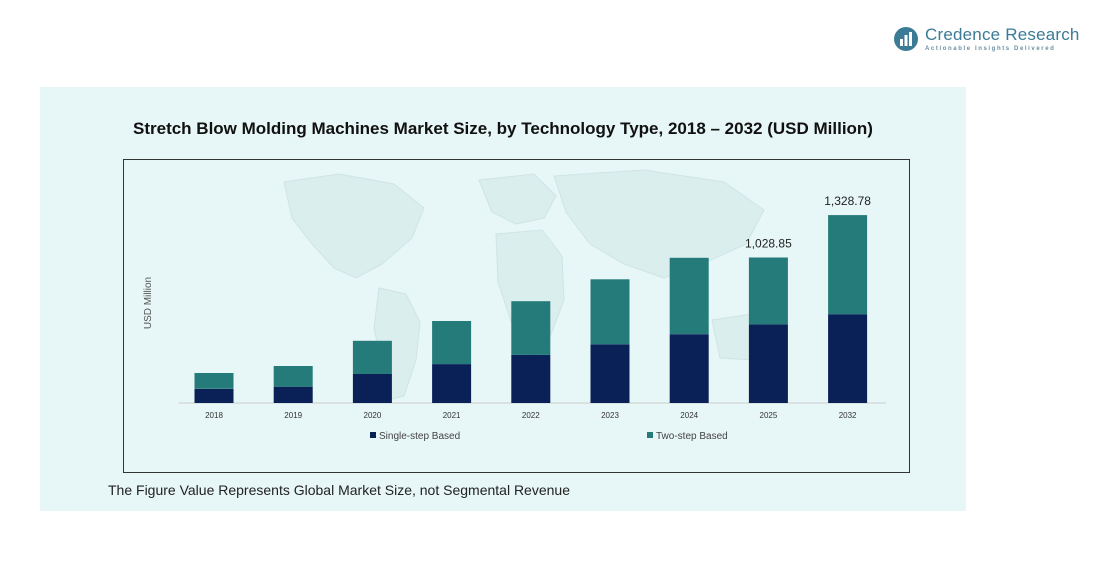 This screenshot has width=1110, height=586. What do you see at coordinates (452, 343) in the screenshot?
I see `bar-two-step-2021` at bounding box center [452, 343].